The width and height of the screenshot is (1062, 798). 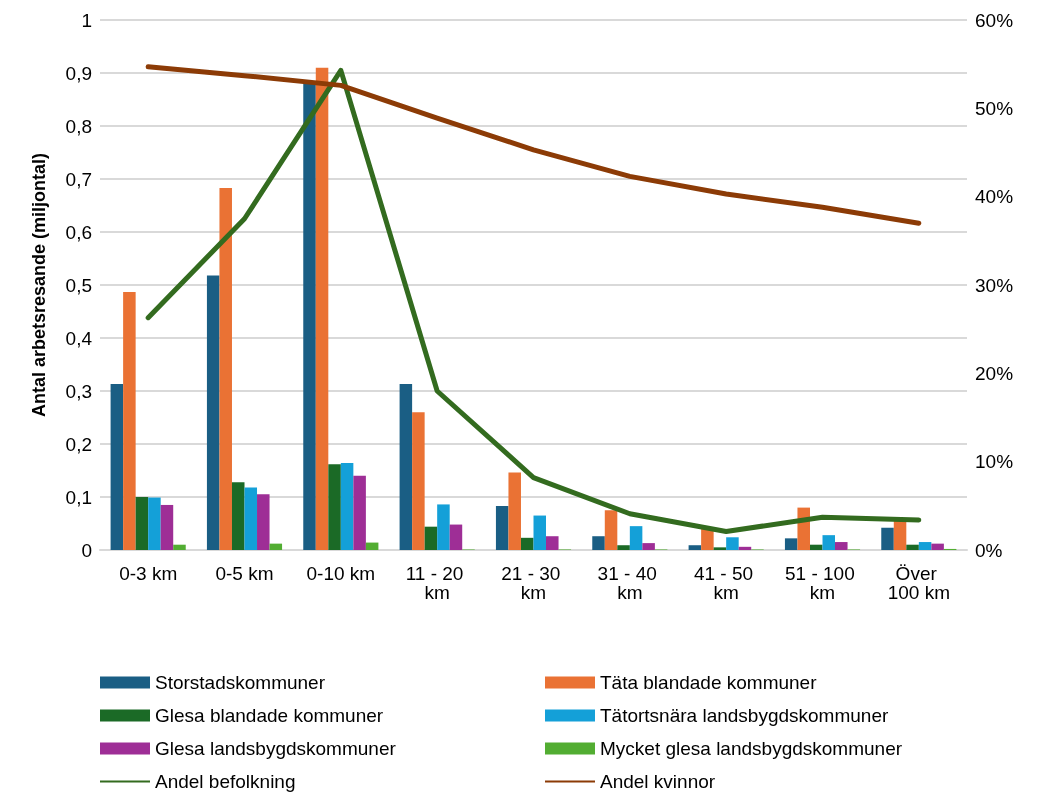 What do you see at coordinates (994, 285) in the screenshot?
I see `y2-tick-label: 30%` at bounding box center [994, 285].